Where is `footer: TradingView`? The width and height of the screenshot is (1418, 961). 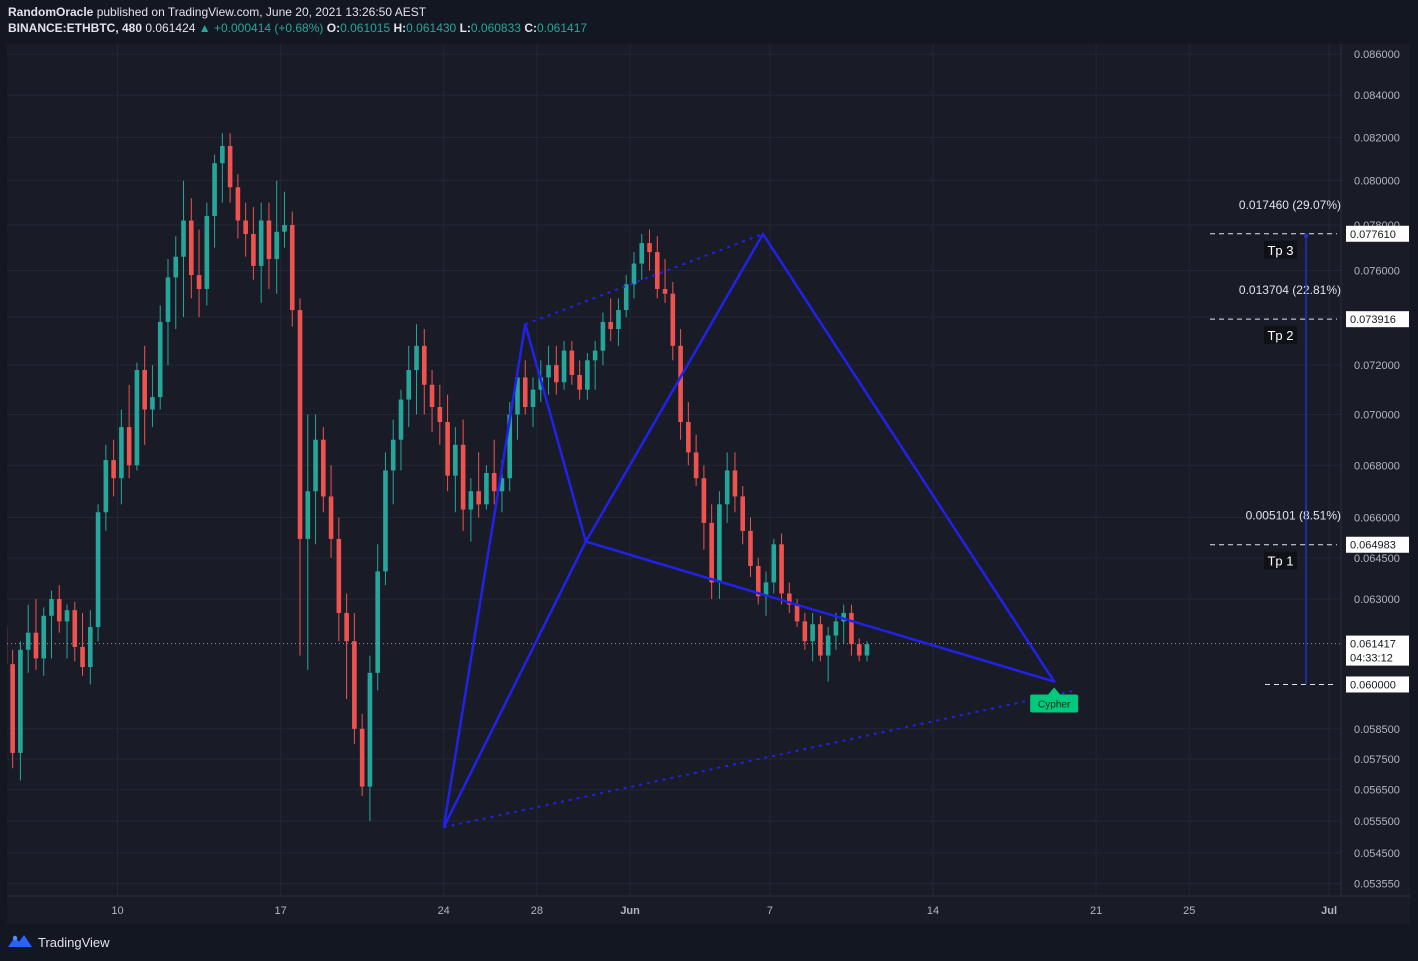
footer: TradingView is located at coordinates (59, 942).